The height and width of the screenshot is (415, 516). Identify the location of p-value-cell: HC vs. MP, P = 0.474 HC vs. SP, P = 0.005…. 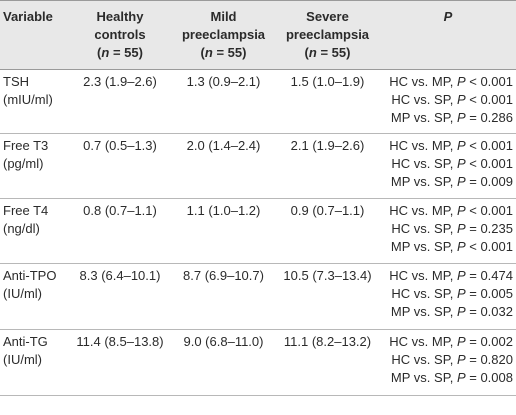
(448, 296).